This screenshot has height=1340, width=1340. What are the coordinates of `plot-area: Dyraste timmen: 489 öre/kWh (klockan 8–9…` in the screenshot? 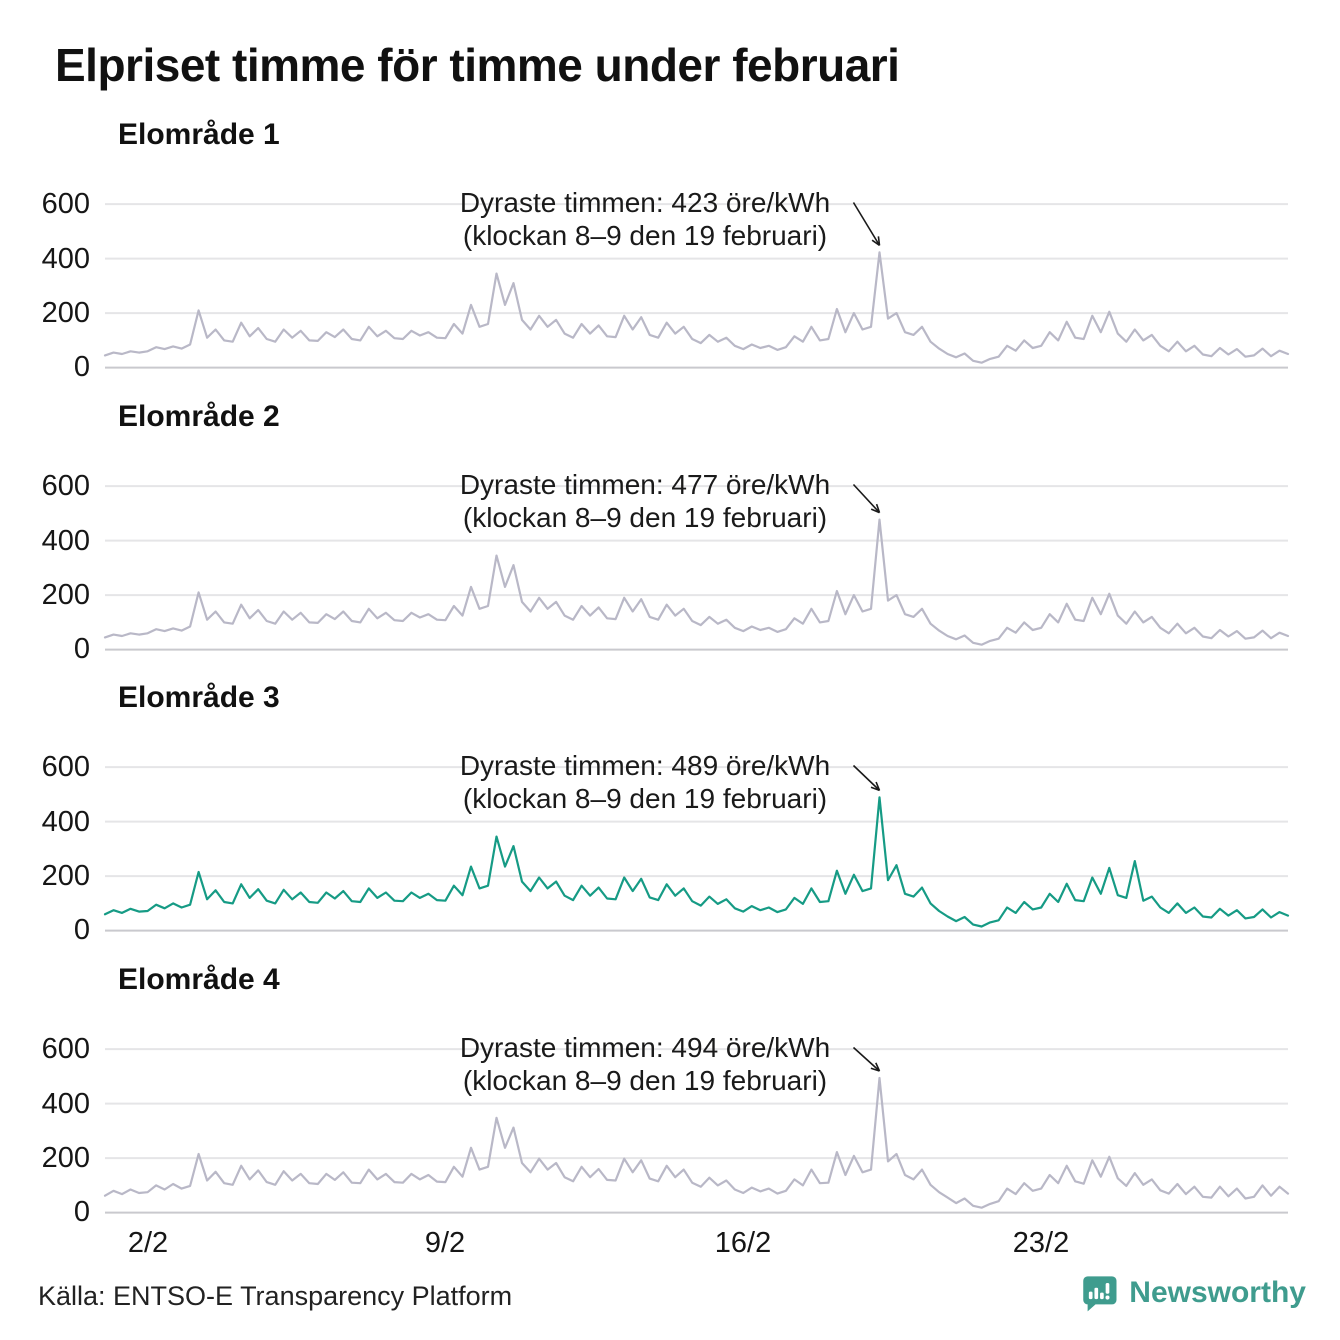 It's located at (696, 841).